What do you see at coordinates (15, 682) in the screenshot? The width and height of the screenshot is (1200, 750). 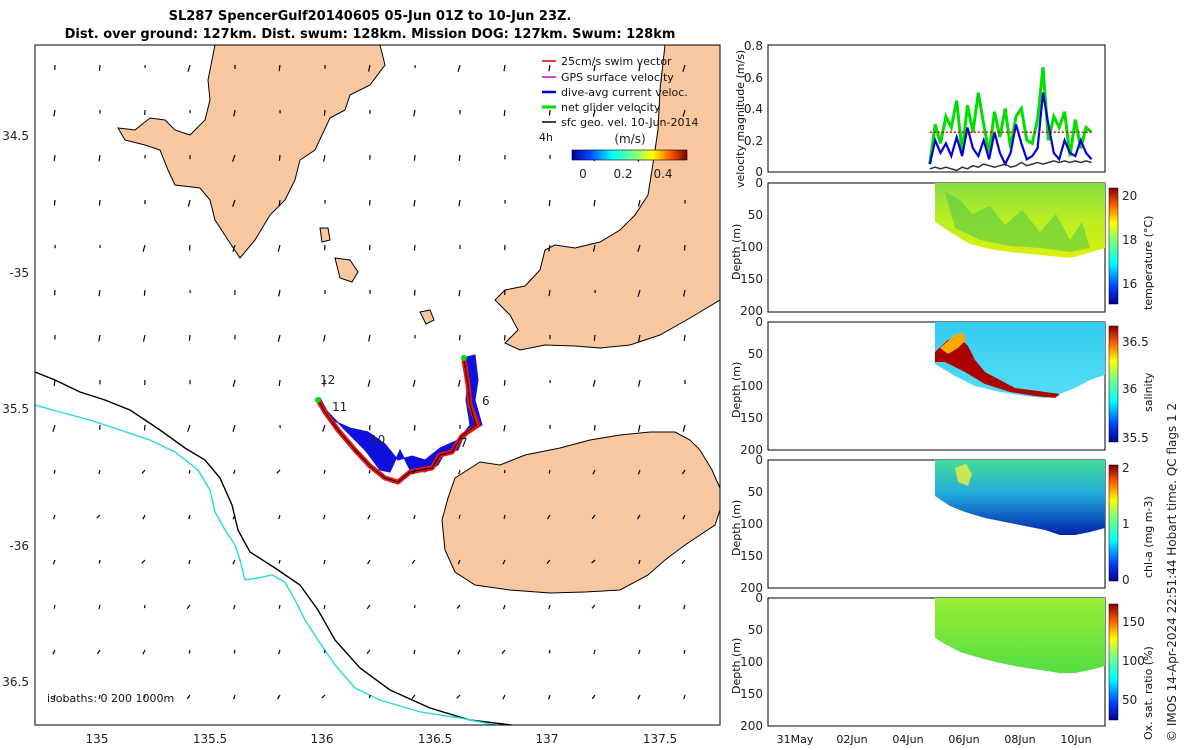 I see `lat-tick-label: 36.5` at bounding box center [15, 682].